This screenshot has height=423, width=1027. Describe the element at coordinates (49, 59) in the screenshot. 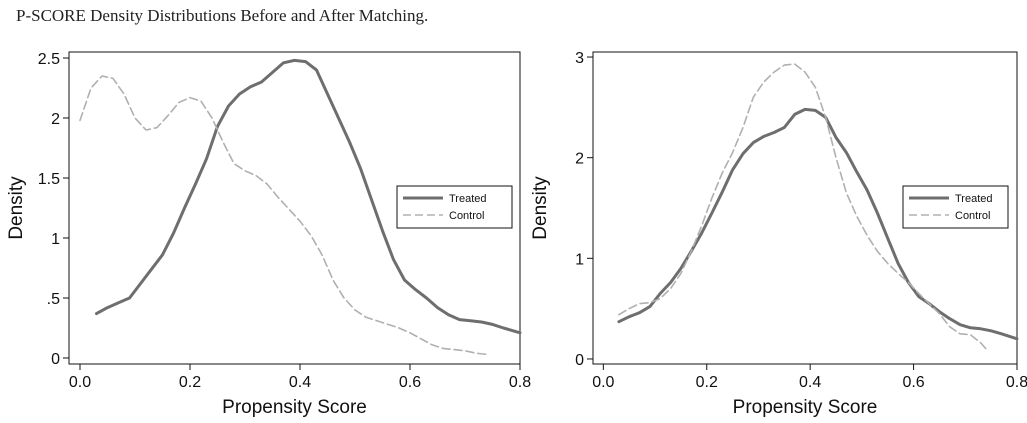

I see `y-tick-label: 2.5` at that location.